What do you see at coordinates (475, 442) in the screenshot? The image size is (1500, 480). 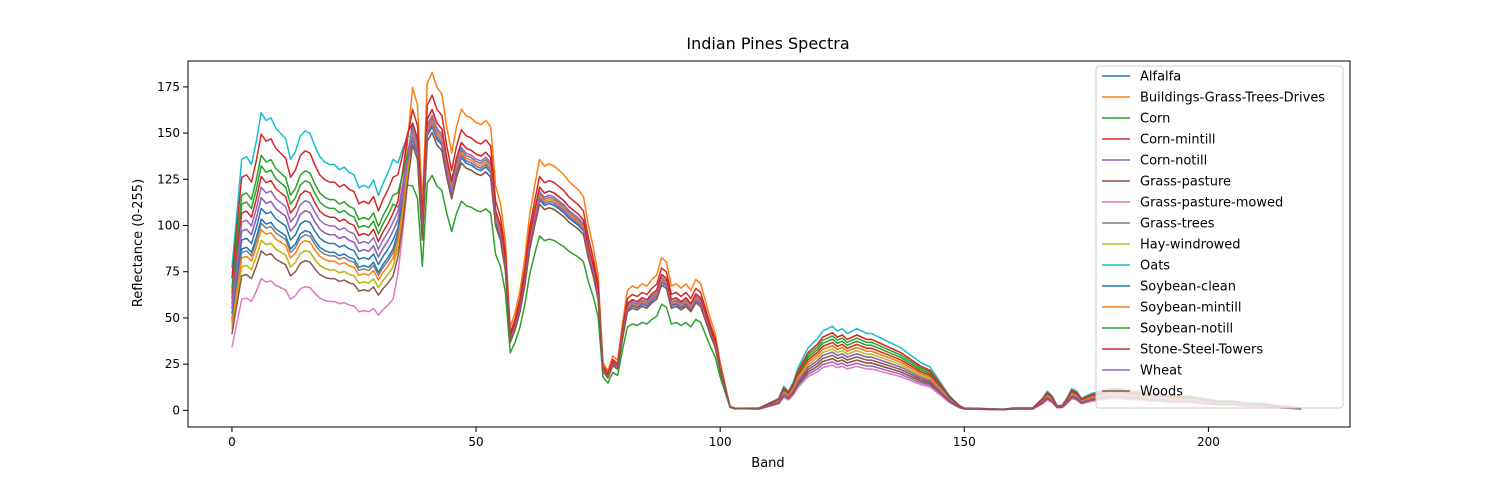 I see `x-tick-label: 50` at bounding box center [475, 442].